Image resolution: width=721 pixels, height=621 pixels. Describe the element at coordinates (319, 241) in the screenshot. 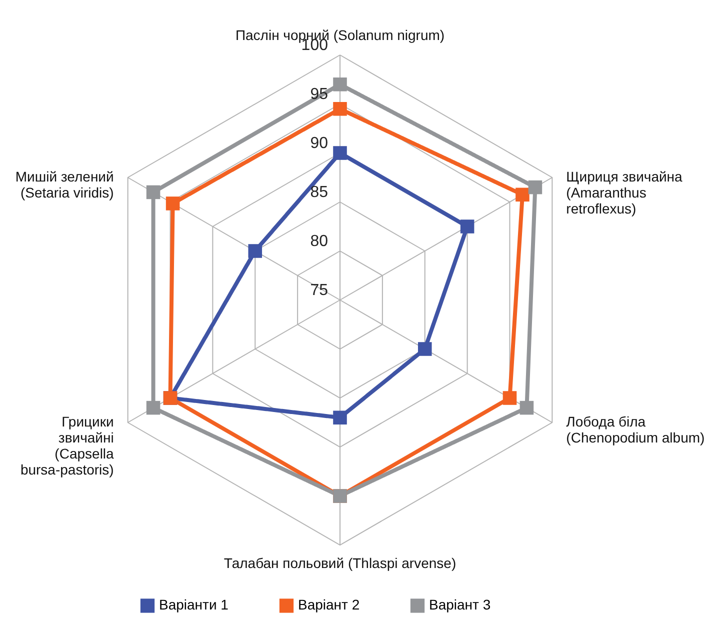

I see `y-tick-label: 80` at that location.